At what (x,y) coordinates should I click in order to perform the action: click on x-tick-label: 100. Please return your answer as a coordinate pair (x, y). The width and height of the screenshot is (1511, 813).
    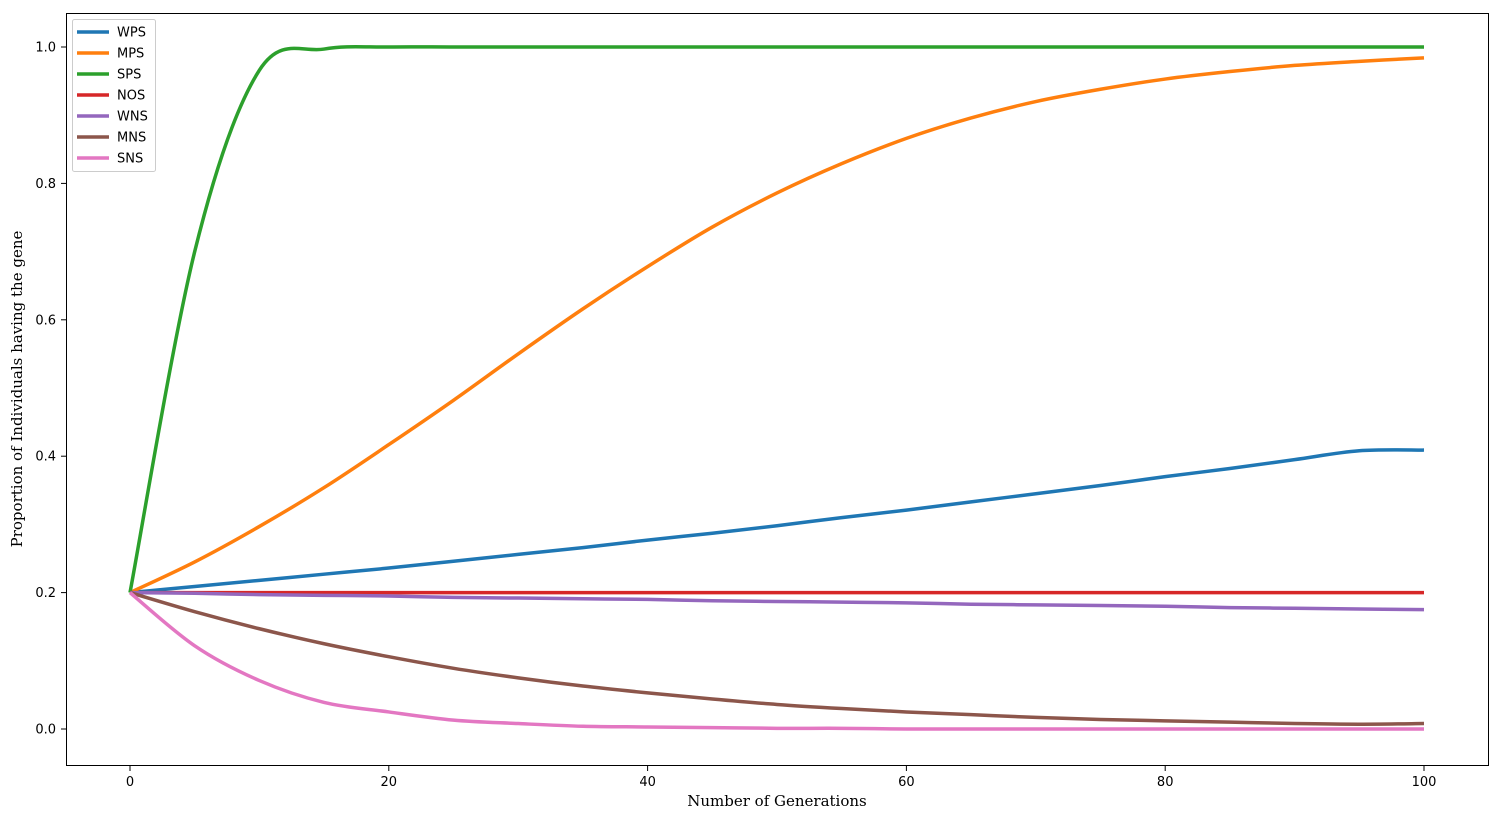
    Looking at the image, I should click on (1424, 782).